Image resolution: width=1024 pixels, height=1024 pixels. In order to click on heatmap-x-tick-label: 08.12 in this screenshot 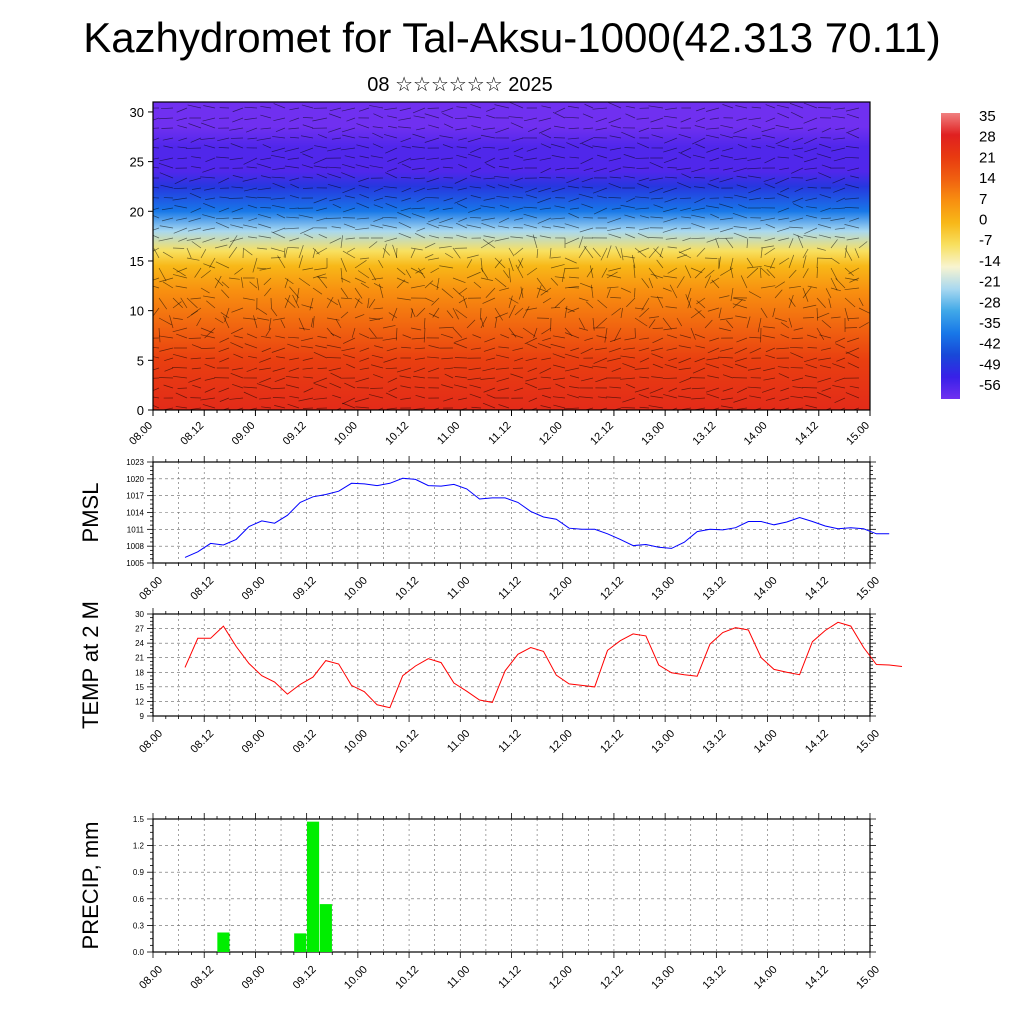, I will do `click(192, 434)`.